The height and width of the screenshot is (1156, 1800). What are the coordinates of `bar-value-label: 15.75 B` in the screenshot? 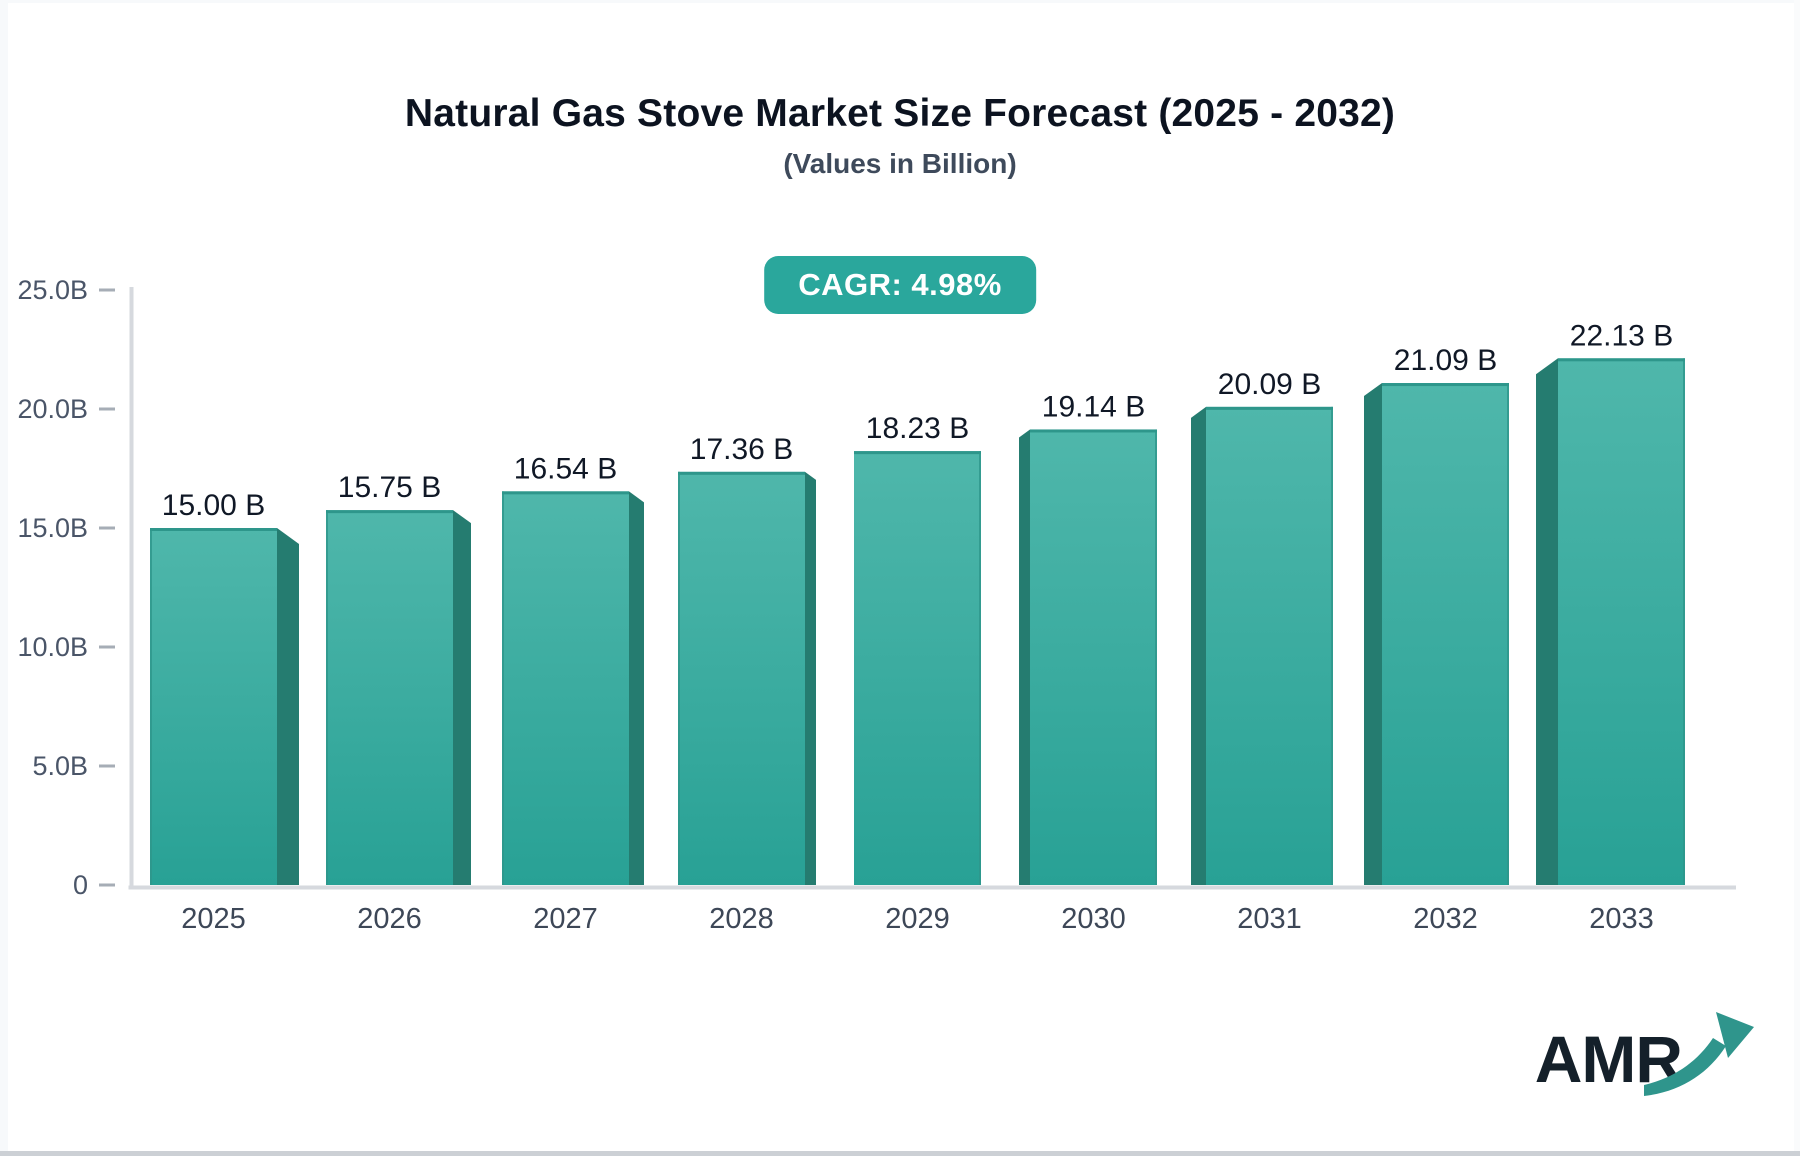 It's located at (389, 487).